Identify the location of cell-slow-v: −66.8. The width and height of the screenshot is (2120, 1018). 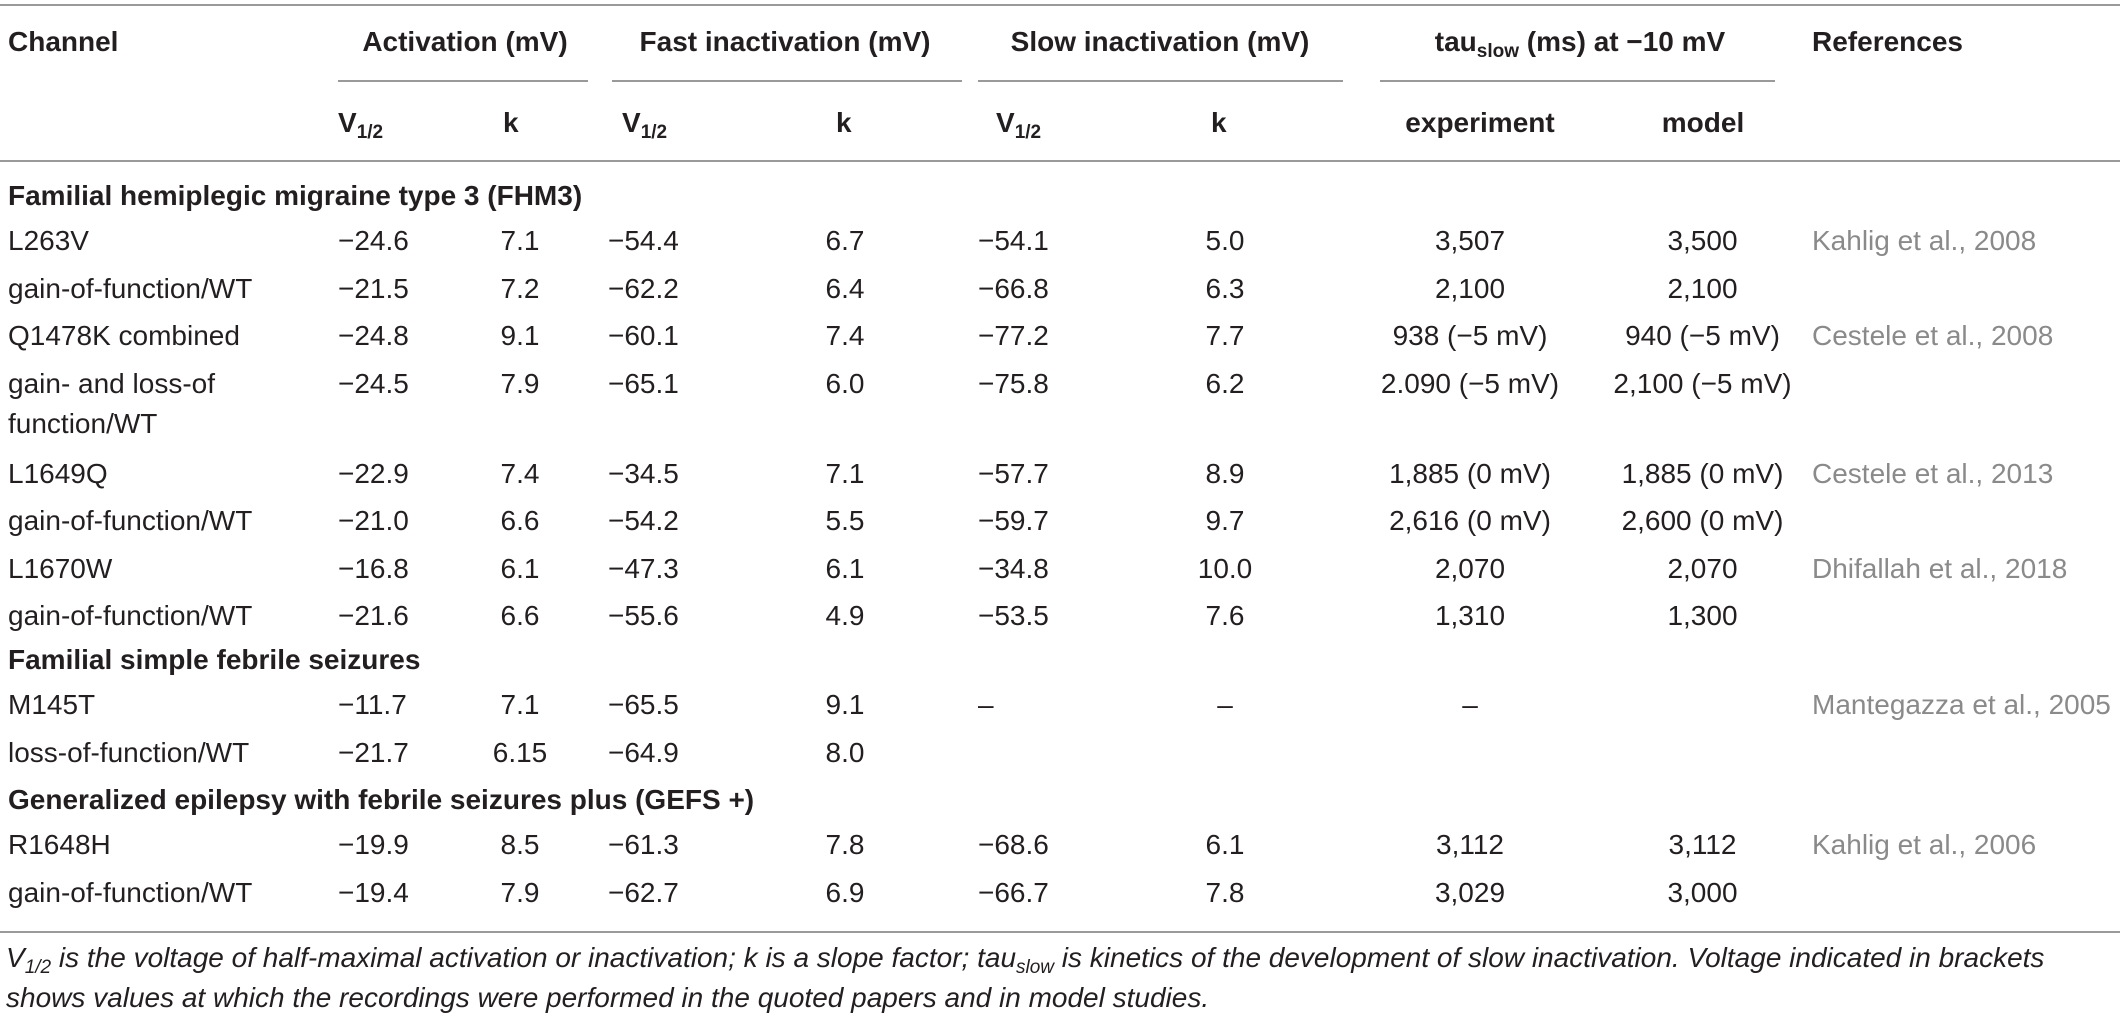
(1013, 288).